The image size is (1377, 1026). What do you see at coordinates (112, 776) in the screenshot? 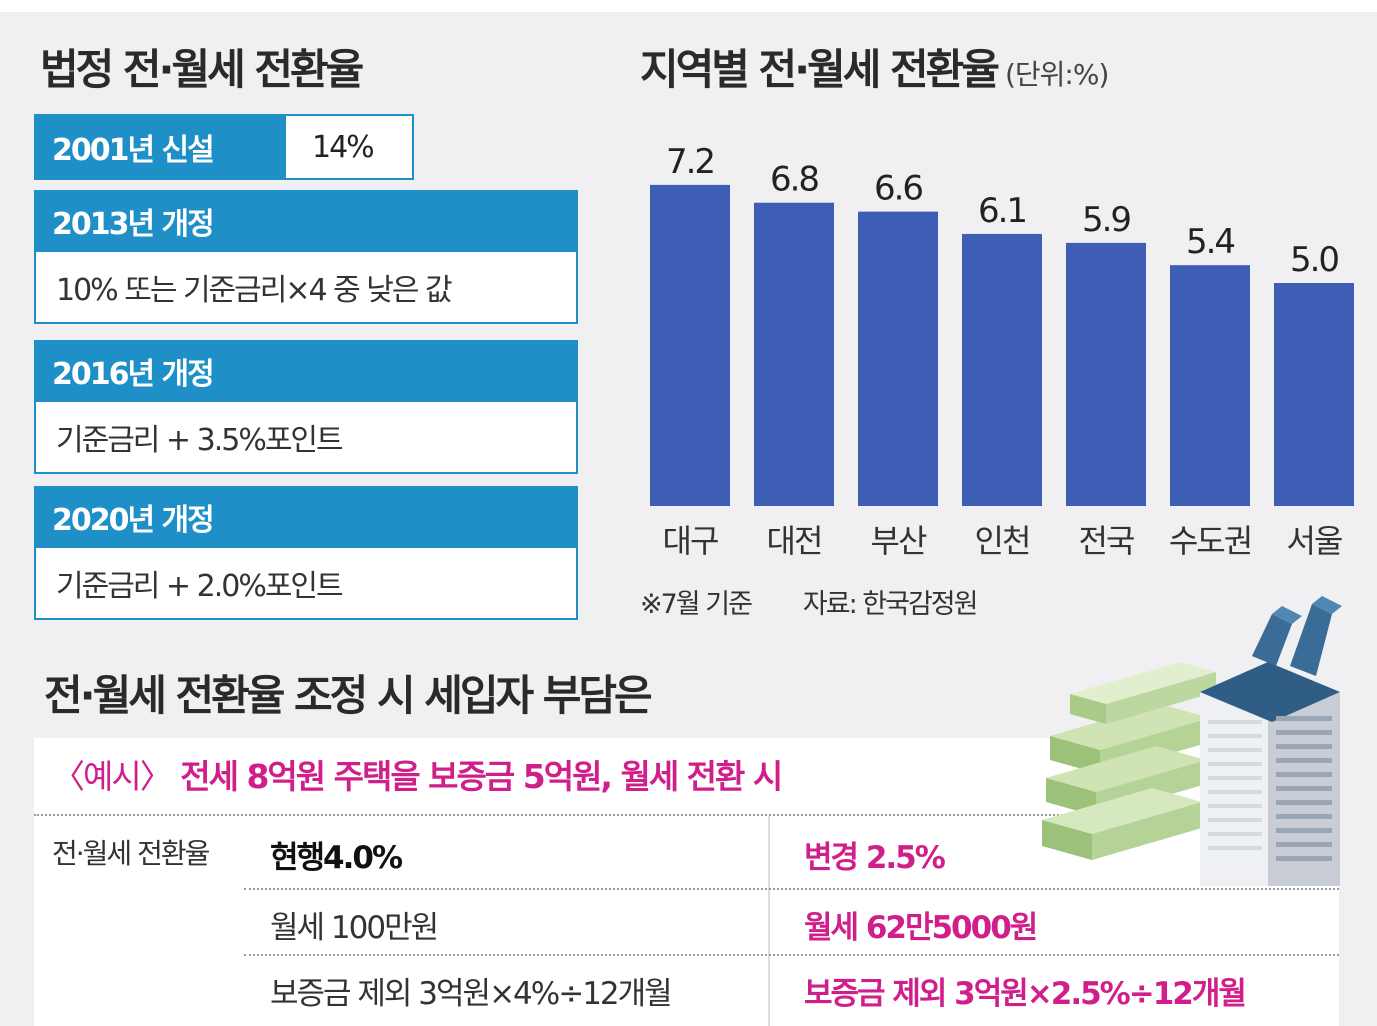
I see `example-bracket: 〈예시〉` at bounding box center [112, 776].